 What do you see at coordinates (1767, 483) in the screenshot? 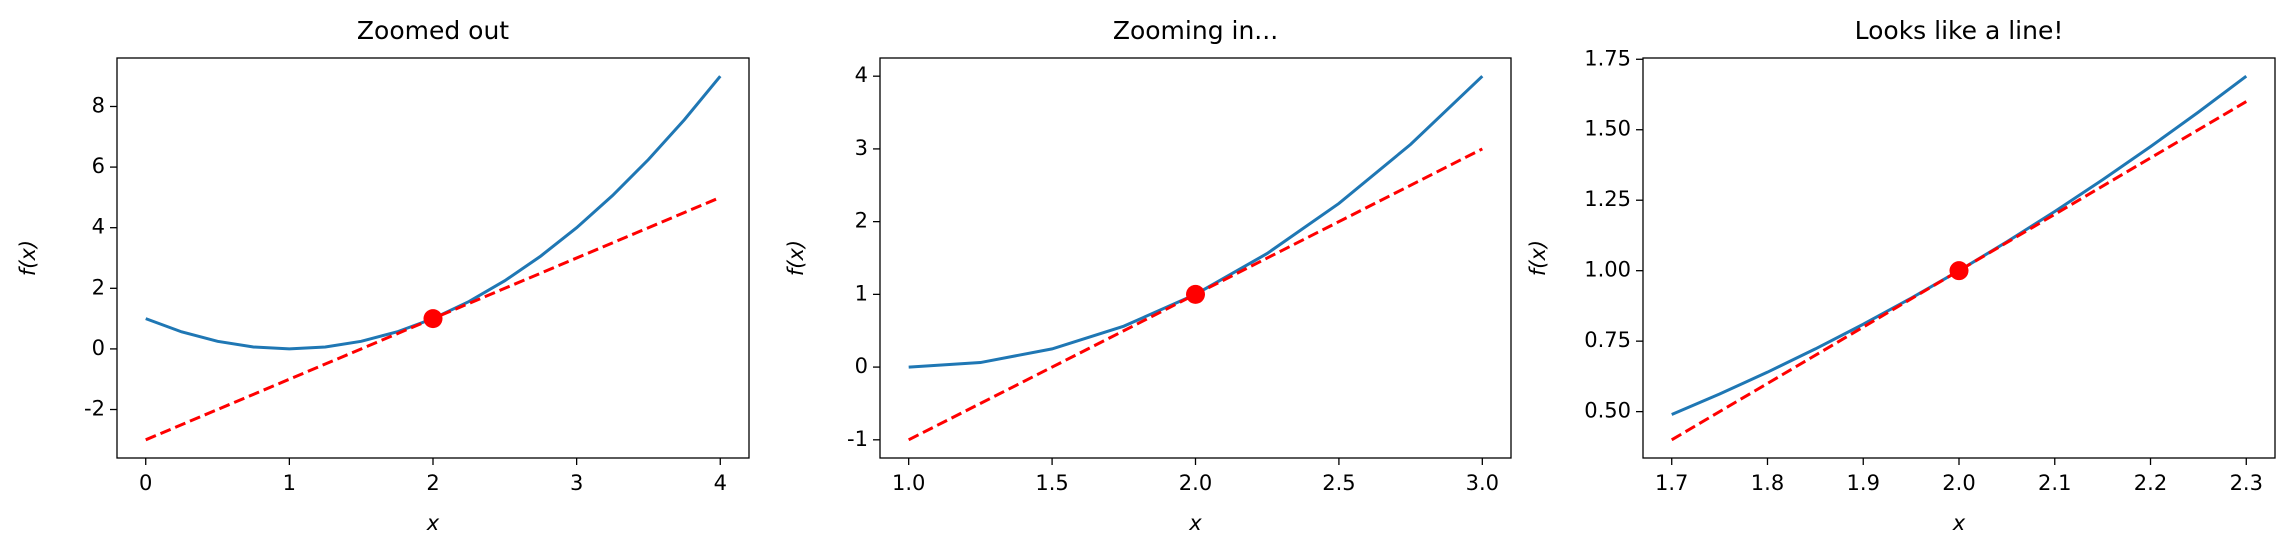
I see `x-tick-label: 1.8` at bounding box center [1767, 483].